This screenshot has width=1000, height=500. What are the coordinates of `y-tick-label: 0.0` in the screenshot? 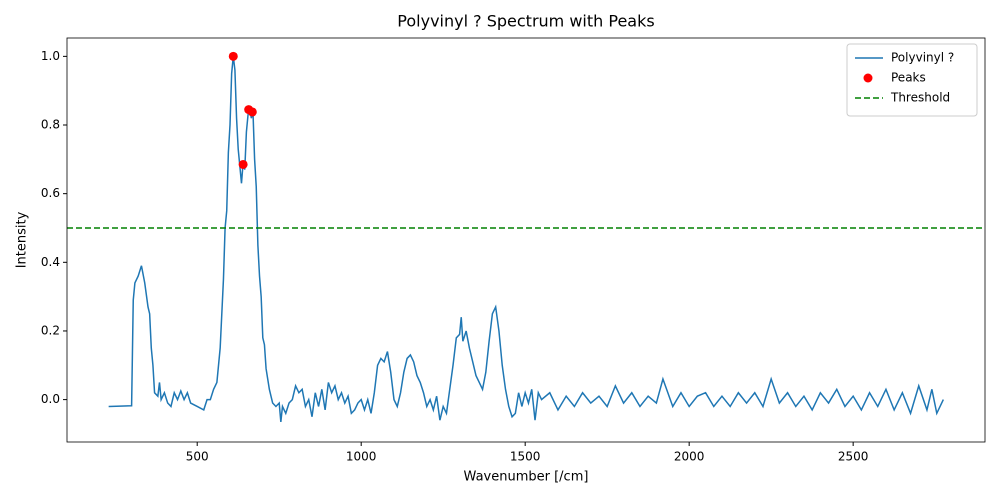 It's located at (50, 399).